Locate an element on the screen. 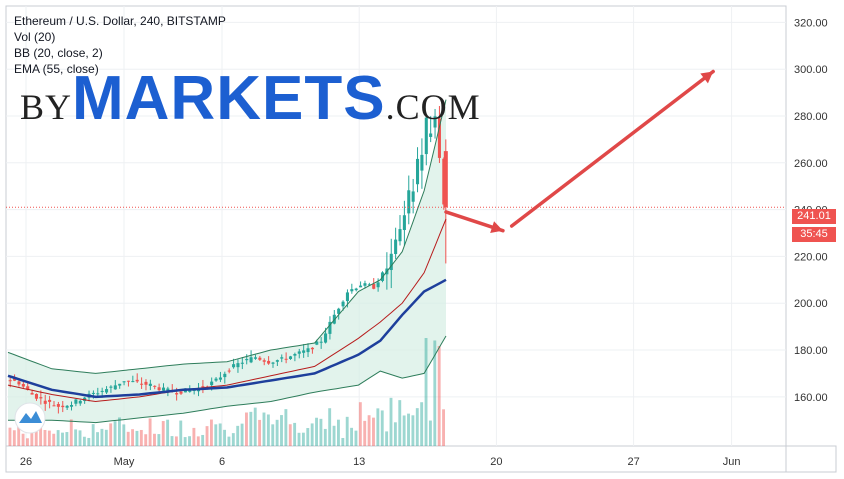  y-tick-label: 180.00 is located at coordinates (811, 351).